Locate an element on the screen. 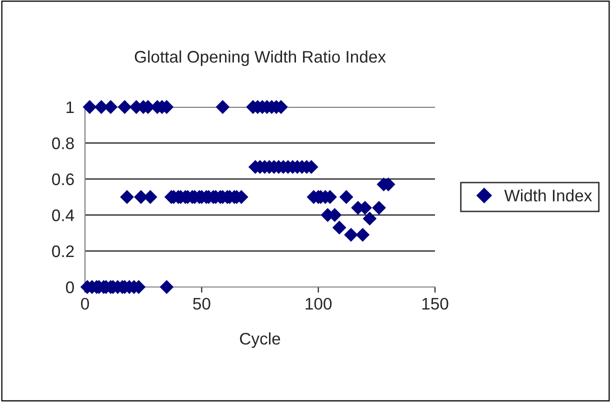 The width and height of the screenshot is (611, 402). y-tick-label: 0.2 is located at coordinates (63, 251).